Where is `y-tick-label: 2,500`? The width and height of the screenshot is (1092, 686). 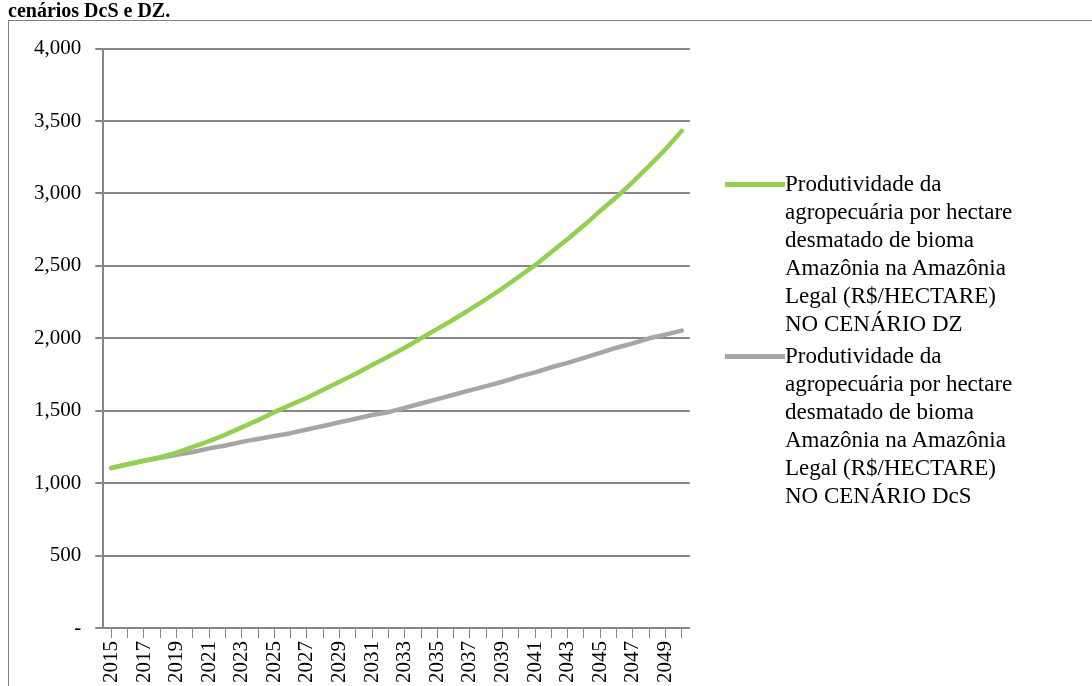 y-tick-label: 2,500 is located at coordinates (58, 264).